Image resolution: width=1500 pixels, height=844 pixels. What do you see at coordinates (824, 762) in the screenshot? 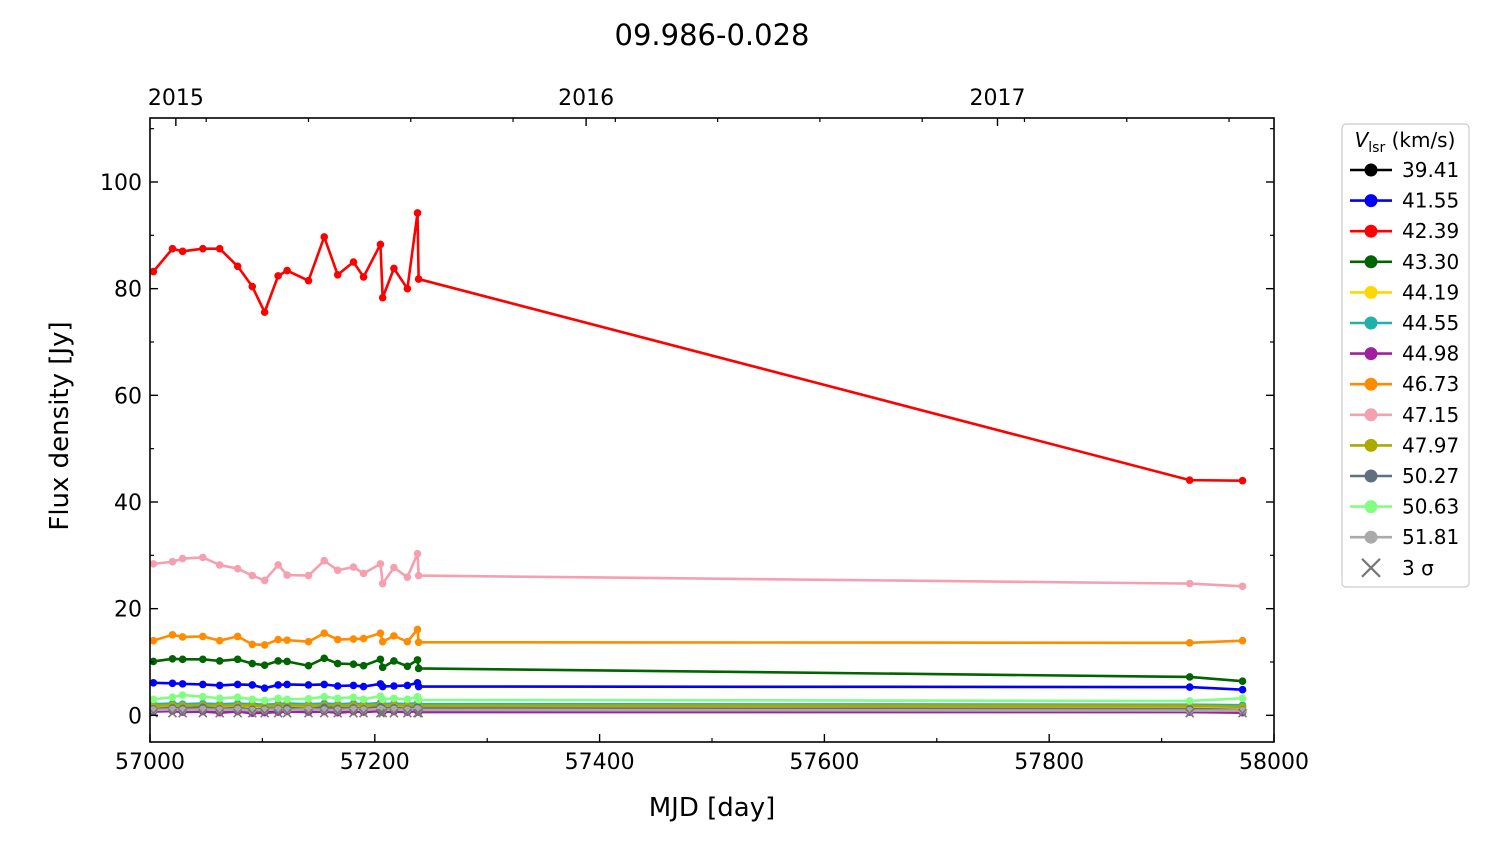
I see `x-tick-label: 57600` at bounding box center [824, 762].